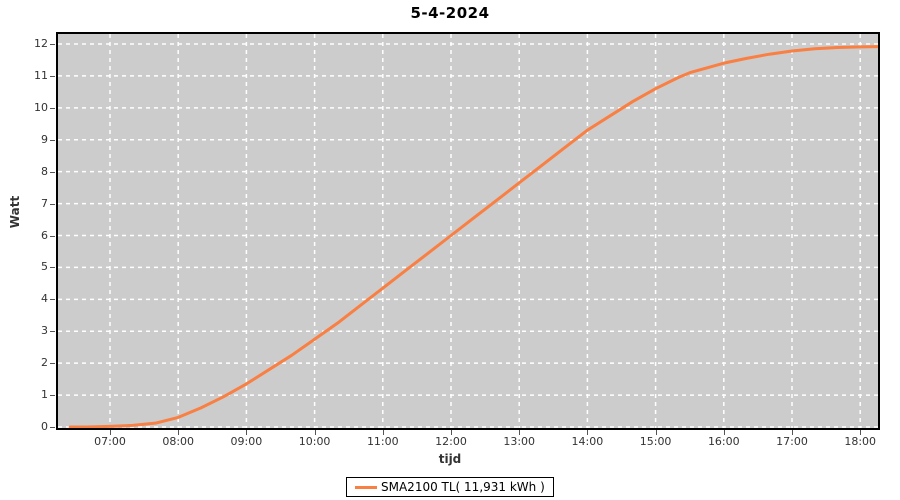 The height and width of the screenshot is (500, 900). I want to click on chart-title: 5-4-2024, so click(450, 13).